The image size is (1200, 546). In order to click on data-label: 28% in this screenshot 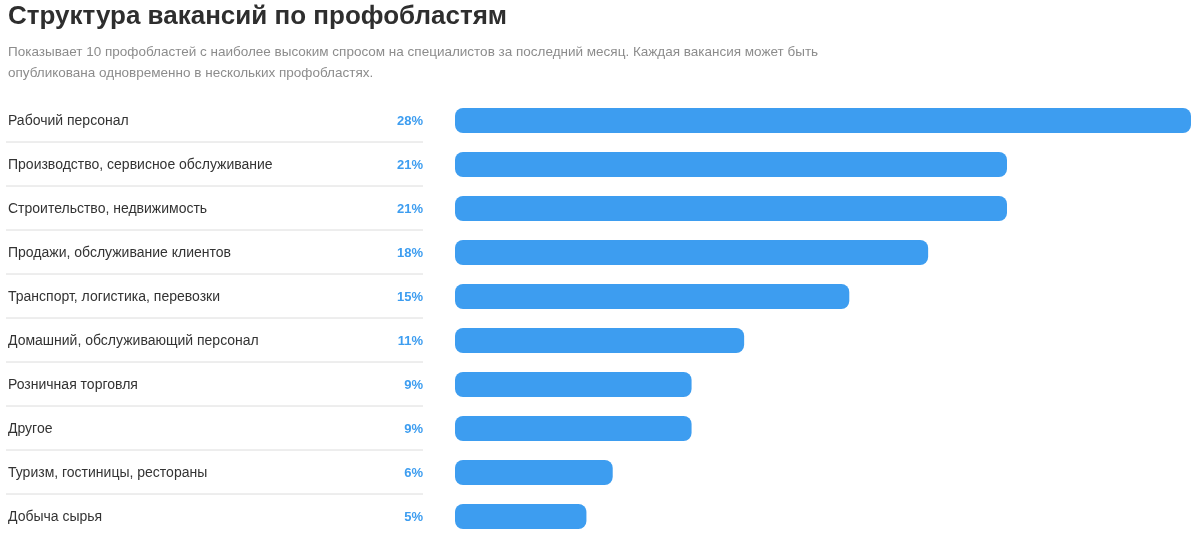, I will do `click(410, 121)`.